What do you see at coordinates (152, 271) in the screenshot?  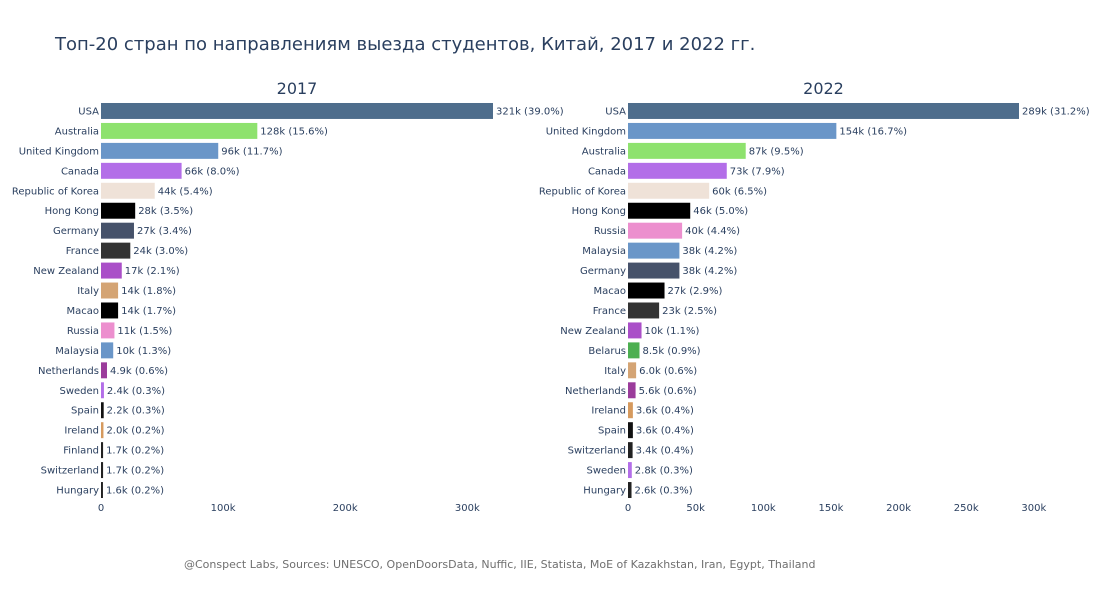 I see `data-label: 17k (2.1%)` at bounding box center [152, 271].